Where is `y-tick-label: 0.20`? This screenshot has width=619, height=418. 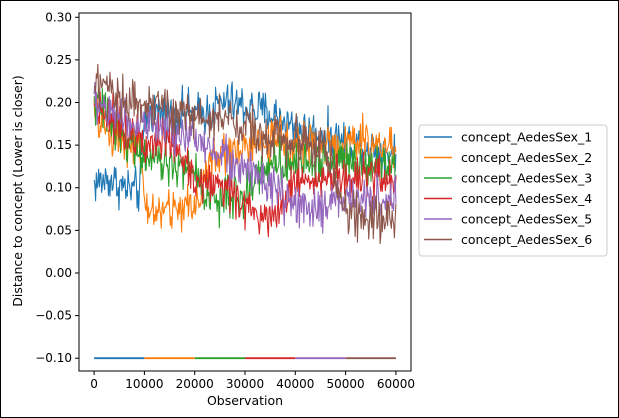 y-tick-label: 0.20 is located at coordinates (58, 103).